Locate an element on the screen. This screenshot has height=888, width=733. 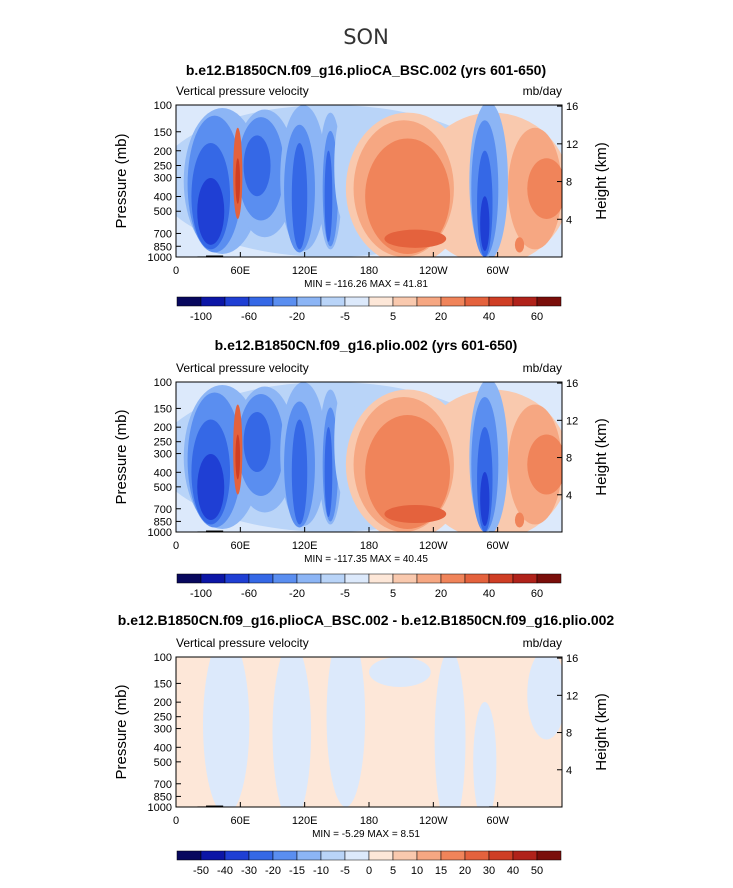
min-max-label: MIN = -117.35 MAX = 40.45 is located at coordinates (366, 559).